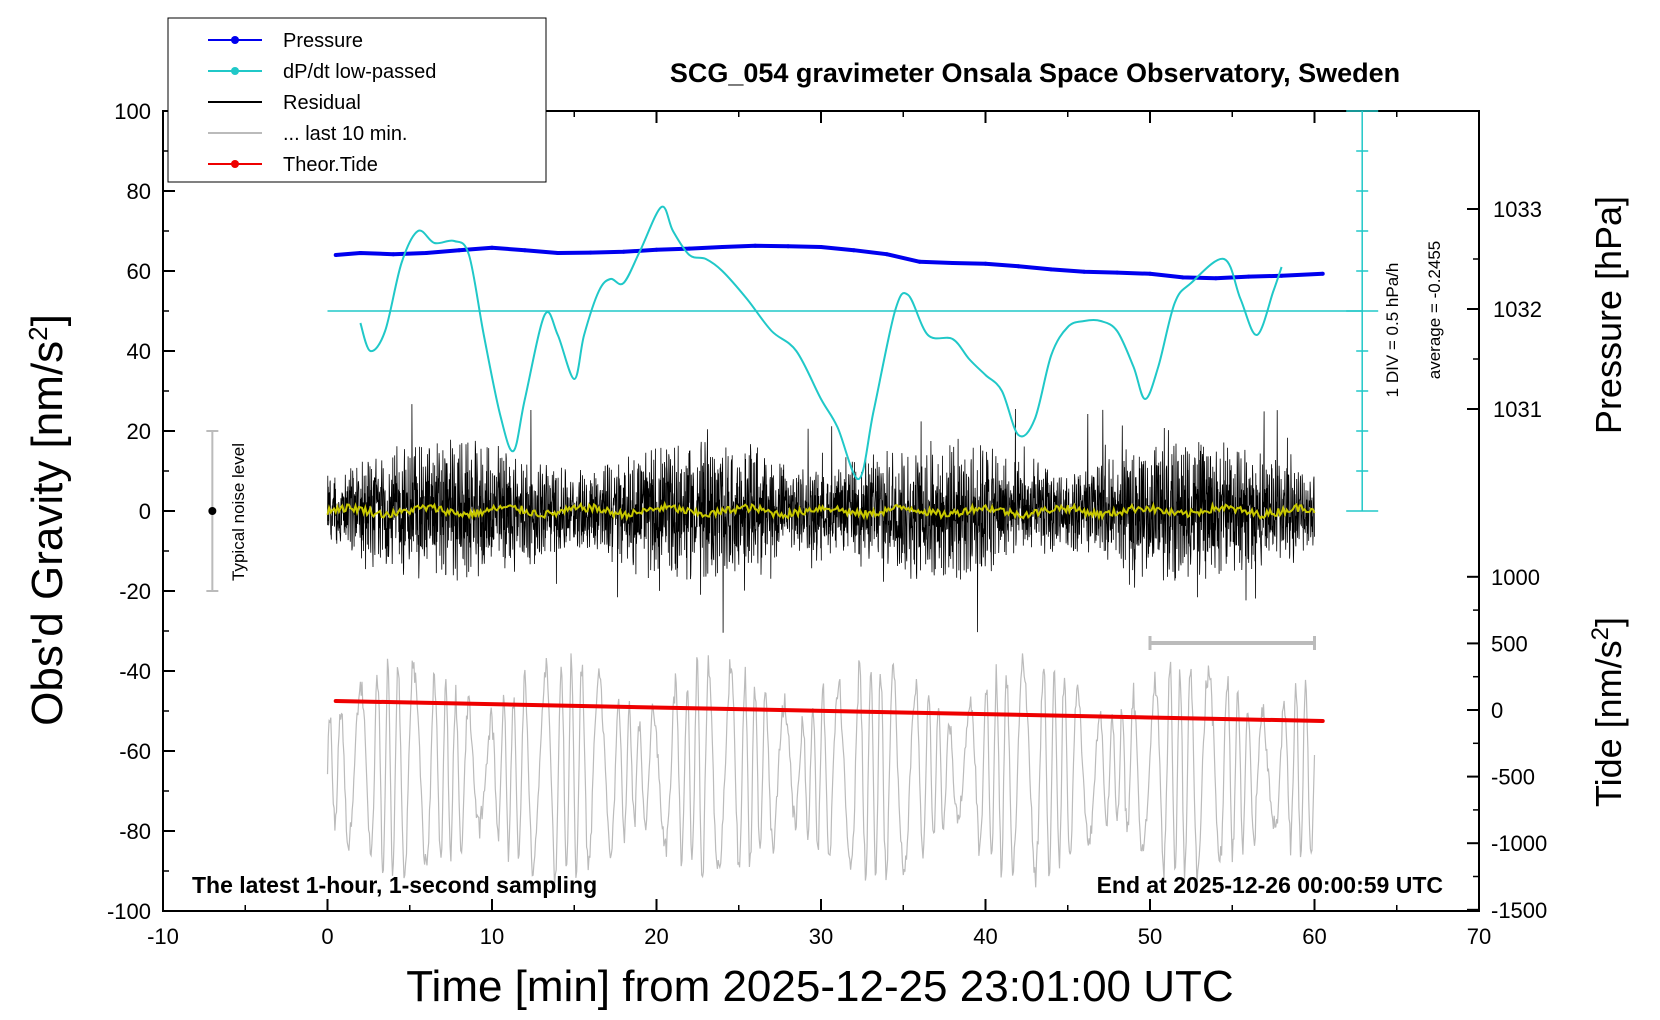  What do you see at coordinates (323, 41) in the screenshot?
I see `legend-label-0: Pressure` at bounding box center [323, 41].